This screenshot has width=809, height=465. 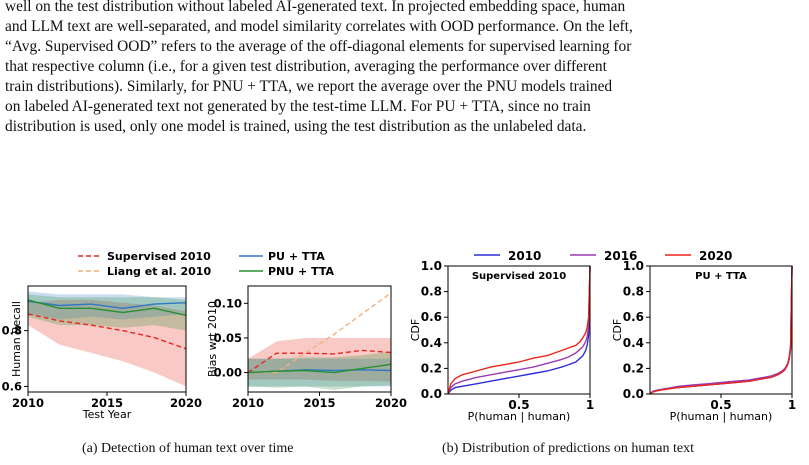 I want to click on legend-label: 2010, so click(x=524, y=256).